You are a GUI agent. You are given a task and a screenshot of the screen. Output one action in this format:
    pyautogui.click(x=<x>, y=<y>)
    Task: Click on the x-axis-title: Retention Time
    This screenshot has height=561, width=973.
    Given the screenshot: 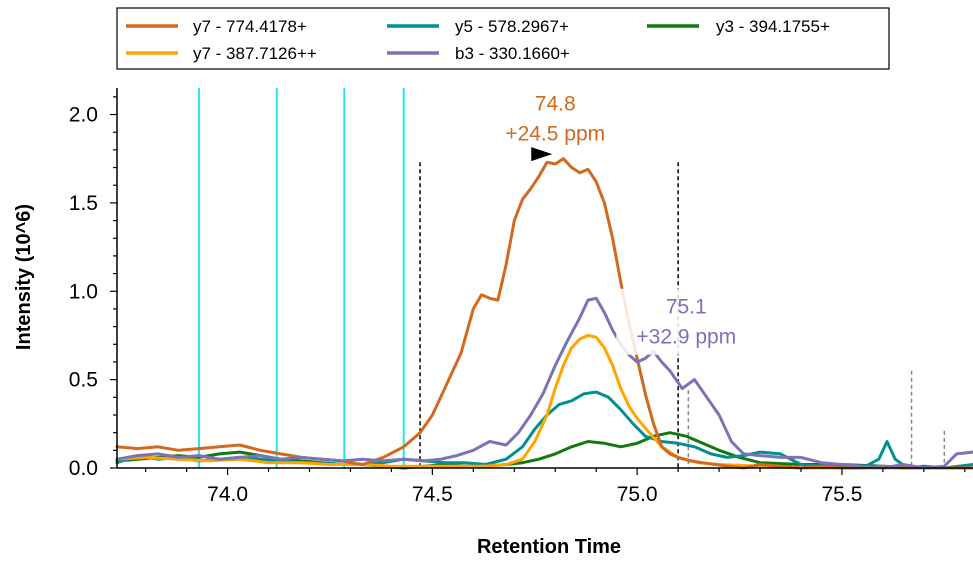 What is the action you would take?
    pyautogui.click(x=549, y=547)
    